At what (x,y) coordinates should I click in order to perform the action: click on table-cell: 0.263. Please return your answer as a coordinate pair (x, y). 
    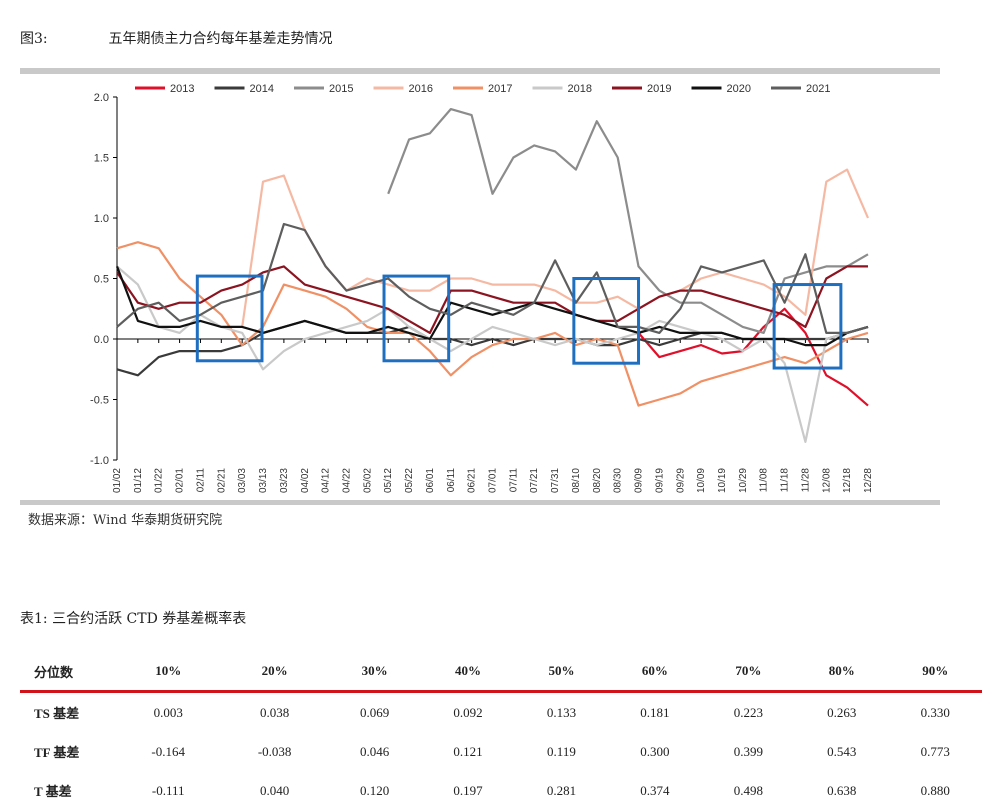
    Looking at the image, I should click on (842, 712).